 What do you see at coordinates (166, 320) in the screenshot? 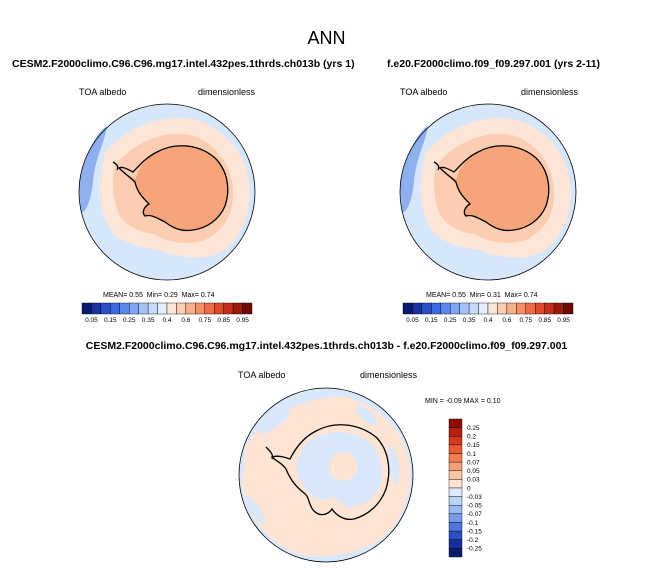
I see `left-colorbar-tick-label: 0.4` at bounding box center [166, 320].